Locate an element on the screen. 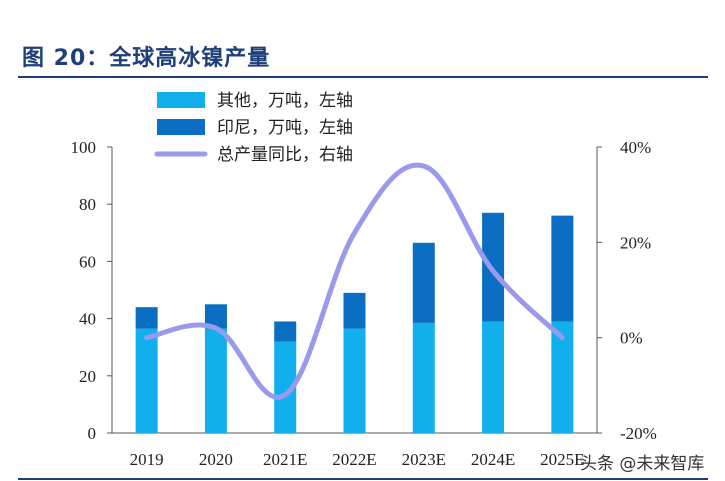 The image size is (725, 481). left-tick-label: 0 is located at coordinates (92, 433).